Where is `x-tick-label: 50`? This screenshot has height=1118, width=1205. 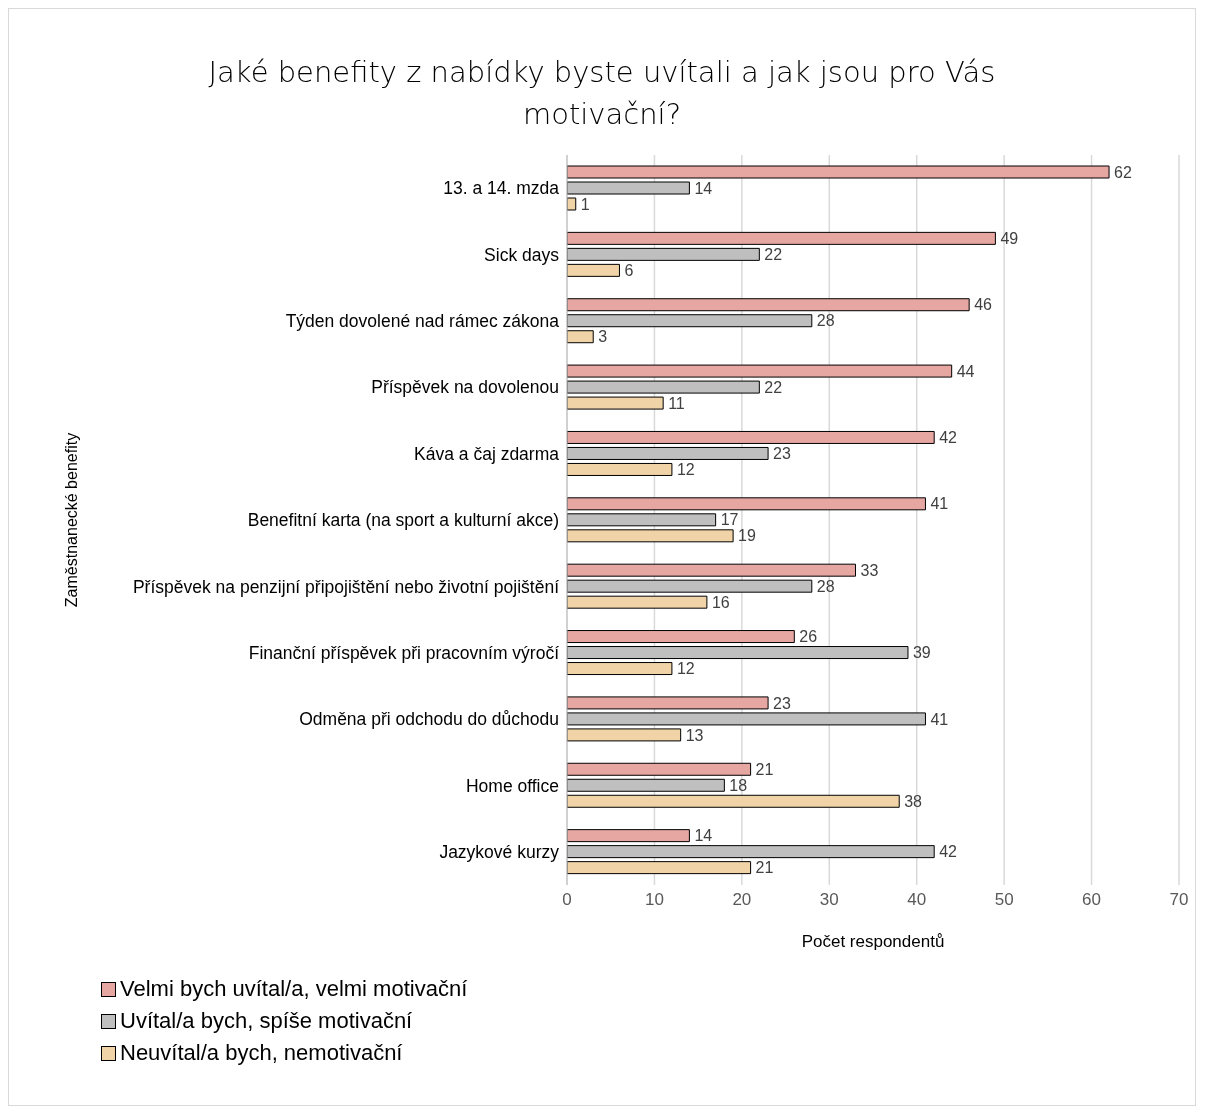 x-tick-label: 50 is located at coordinates (1004, 900).